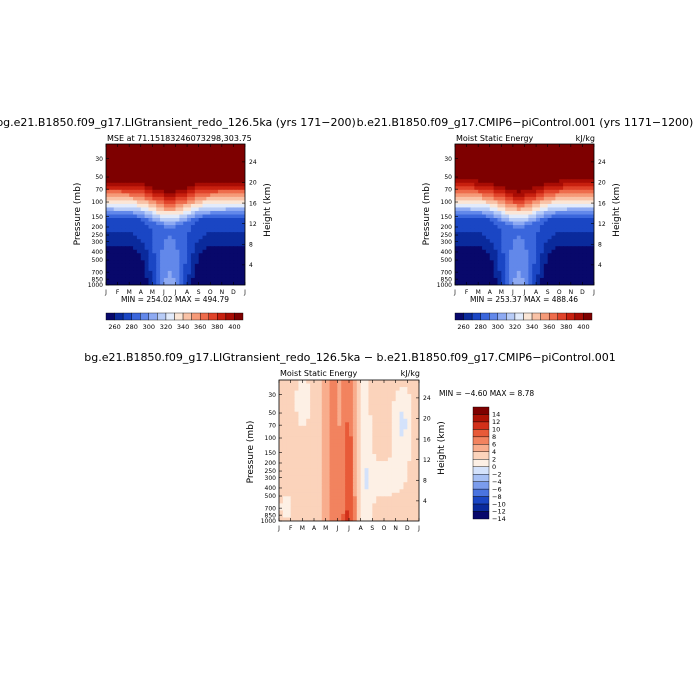 The width and height of the screenshot is (700, 700). I want to click on x-tick-label: O, so click(210, 292).